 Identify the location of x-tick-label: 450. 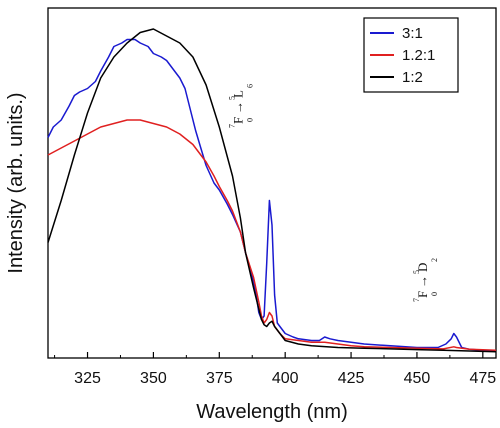
(417, 378).